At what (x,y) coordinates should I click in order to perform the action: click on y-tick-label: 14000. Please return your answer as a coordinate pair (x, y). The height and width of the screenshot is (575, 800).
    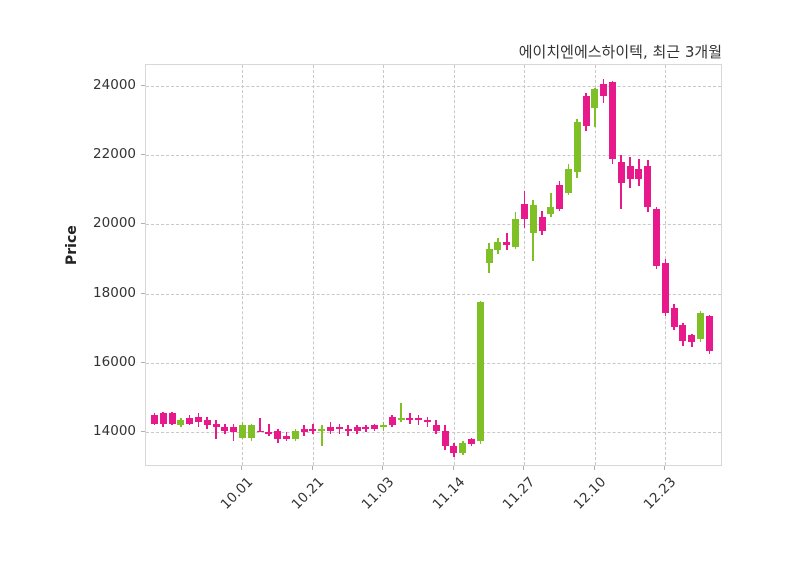
    Looking at the image, I should click on (114, 431).